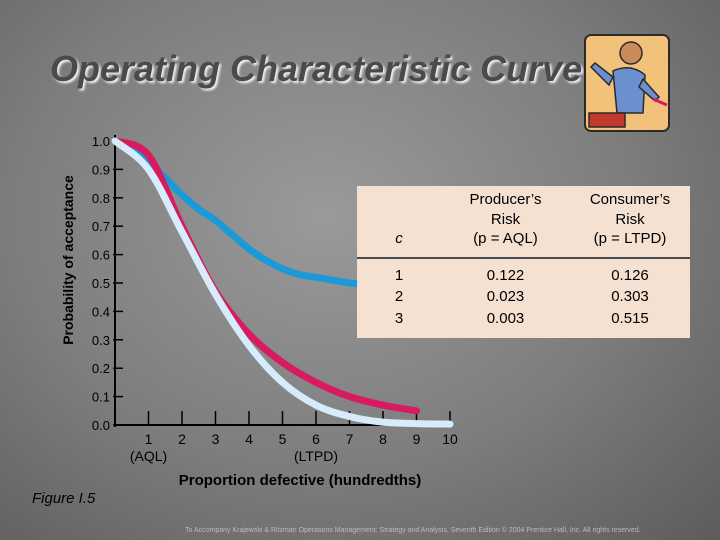 The height and width of the screenshot is (540, 720). I want to click on y-tick-label: 0.0, so click(101, 425).